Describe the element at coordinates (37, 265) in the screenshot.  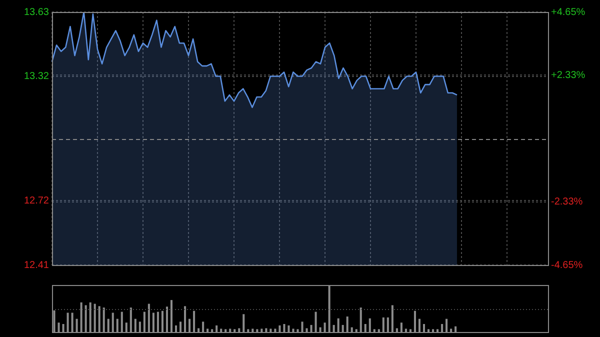
I see `y-tick-label: 12.41` at that location.